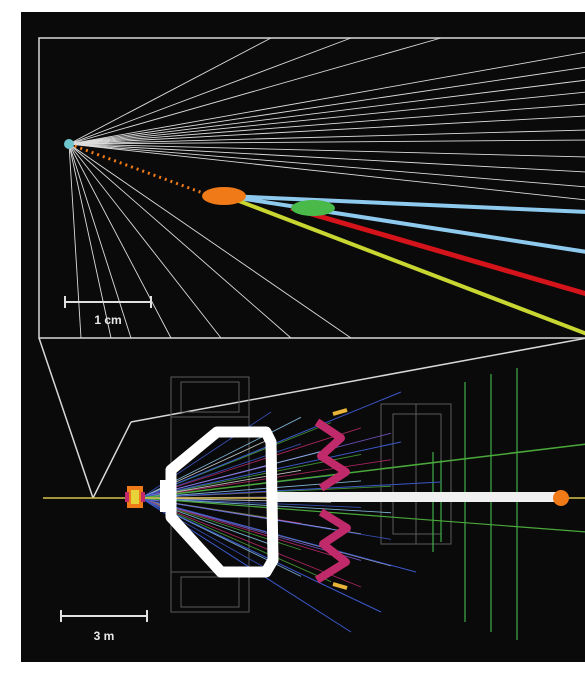  I want to click on muon-chambers, so click(332, 501).